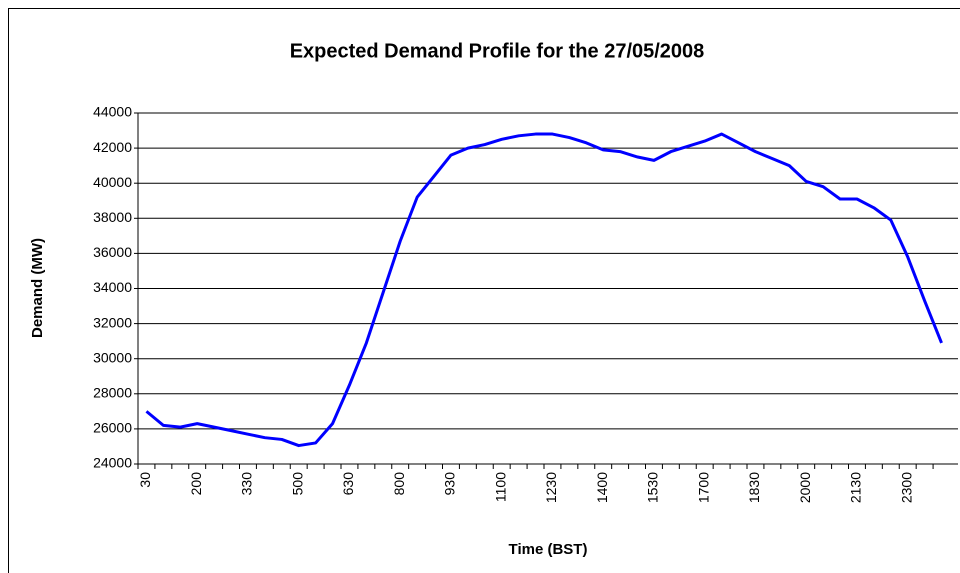  Describe the element at coordinates (112, 147) in the screenshot. I see `y-tick-label: 42000` at that location.